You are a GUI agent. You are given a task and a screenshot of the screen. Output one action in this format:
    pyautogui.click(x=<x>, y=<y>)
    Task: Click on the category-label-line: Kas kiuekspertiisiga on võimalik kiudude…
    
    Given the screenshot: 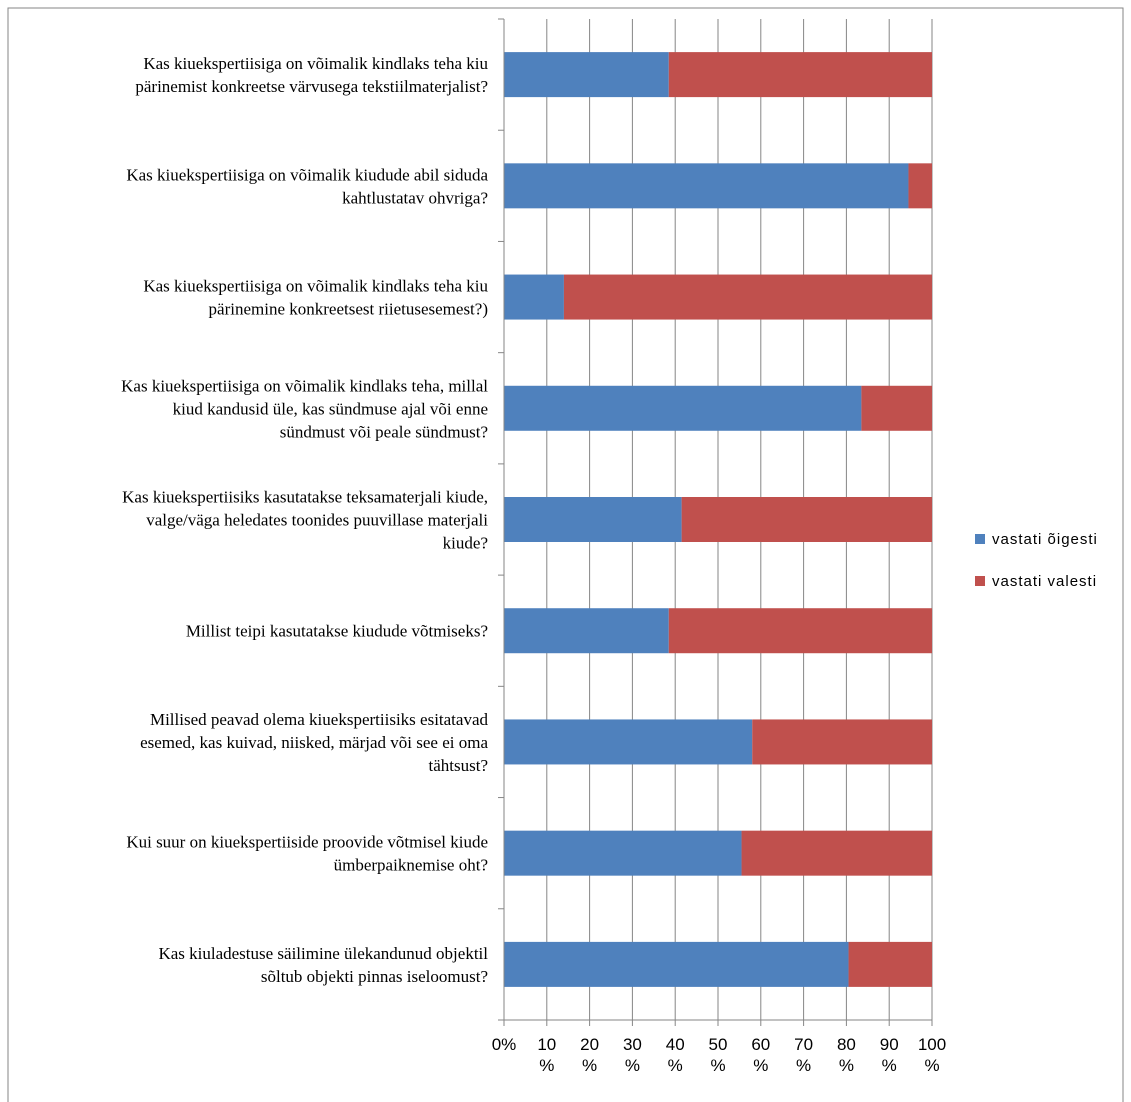 What is the action you would take?
    pyautogui.click(x=307, y=174)
    